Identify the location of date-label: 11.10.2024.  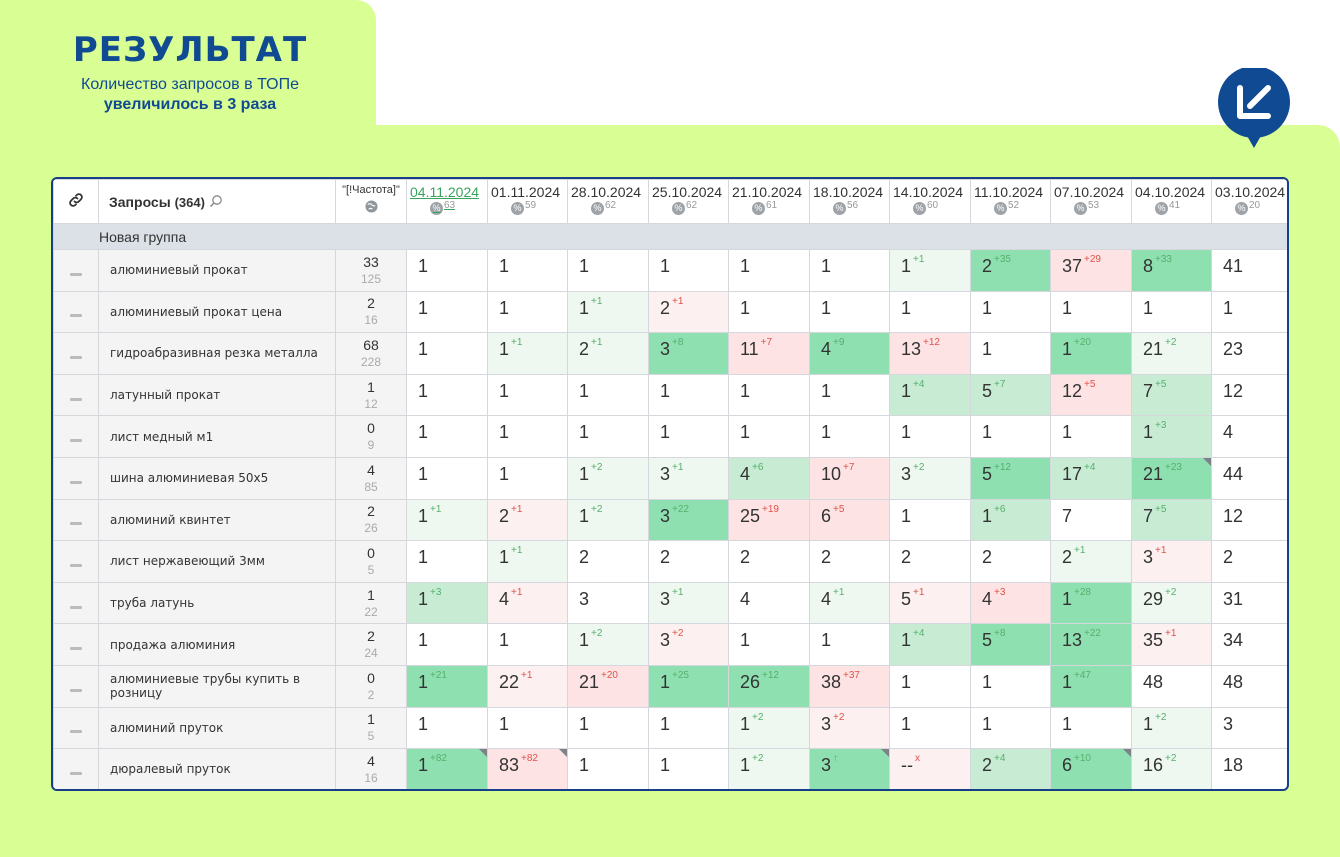
(1009, 192).